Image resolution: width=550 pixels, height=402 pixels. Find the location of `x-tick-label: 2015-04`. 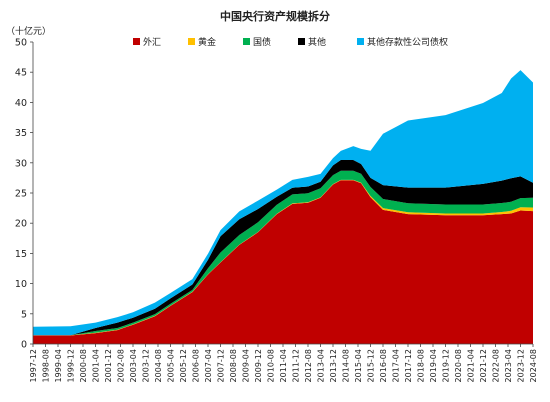

x-tick-label: 2015-04 is located at coordinates (358, 365).